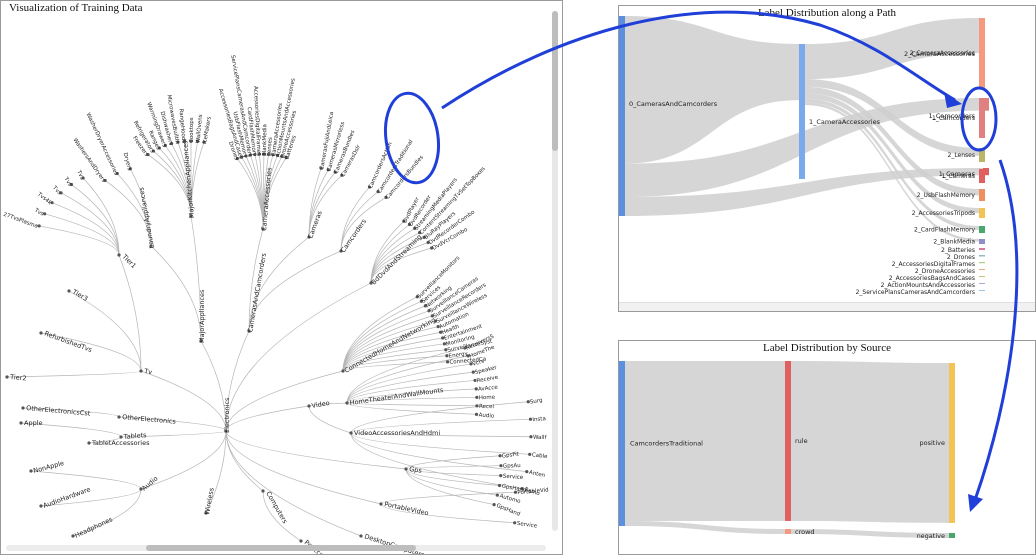 The width and height of the screenshot is (1036, 555). What do you see at coordinates (622, 116) in the screenshot?
I see `sankey-node-0_CamerasAndCamcorders` at bounding box center [622, 116].